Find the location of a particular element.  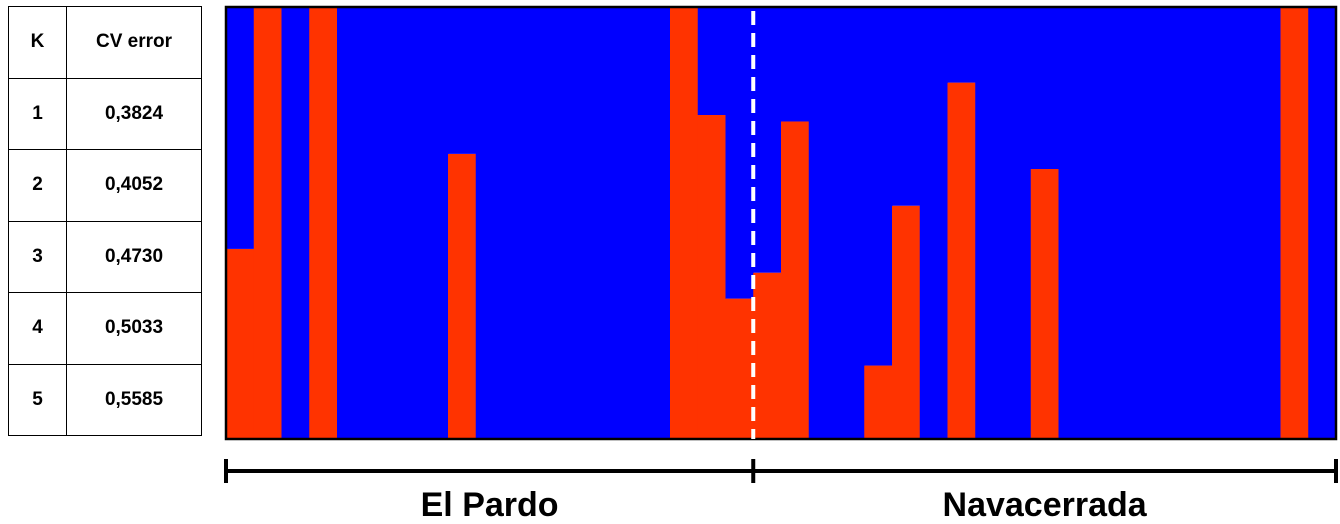

group-scale-bar is located at coordinates (781, 471).